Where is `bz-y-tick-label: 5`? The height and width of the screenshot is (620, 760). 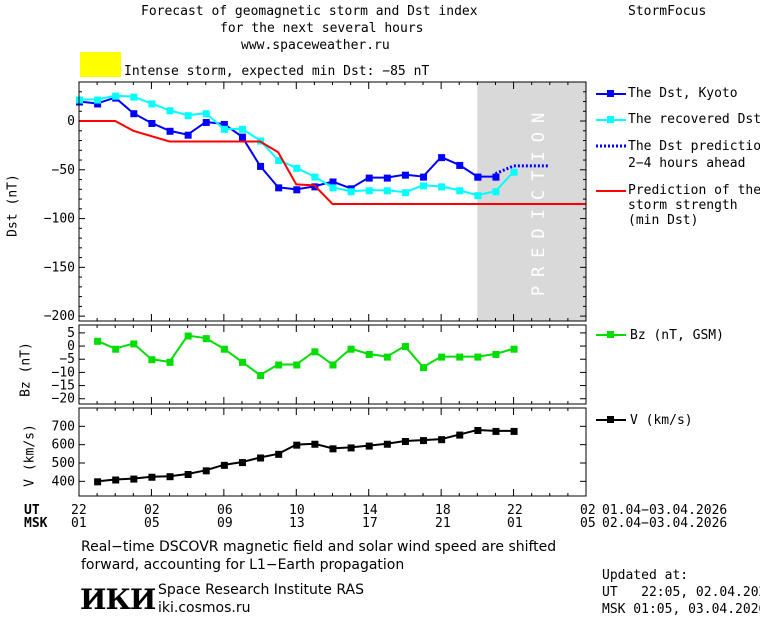 bz-y-tick-label: 5 is located at coordinates (71, 333).